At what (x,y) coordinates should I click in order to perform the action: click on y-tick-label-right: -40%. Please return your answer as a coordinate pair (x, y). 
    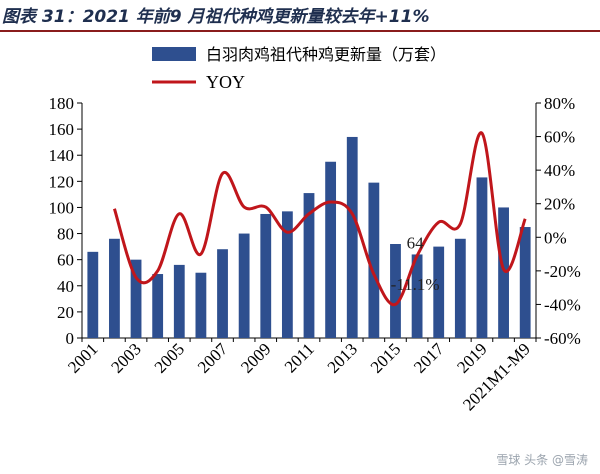
    Looking at the image, I should click on (562, 304).